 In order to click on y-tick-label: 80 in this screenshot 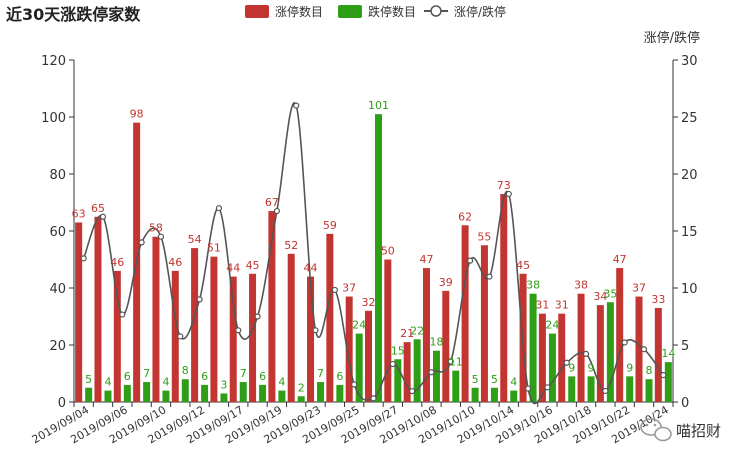, I will do `click(57, 175)`.